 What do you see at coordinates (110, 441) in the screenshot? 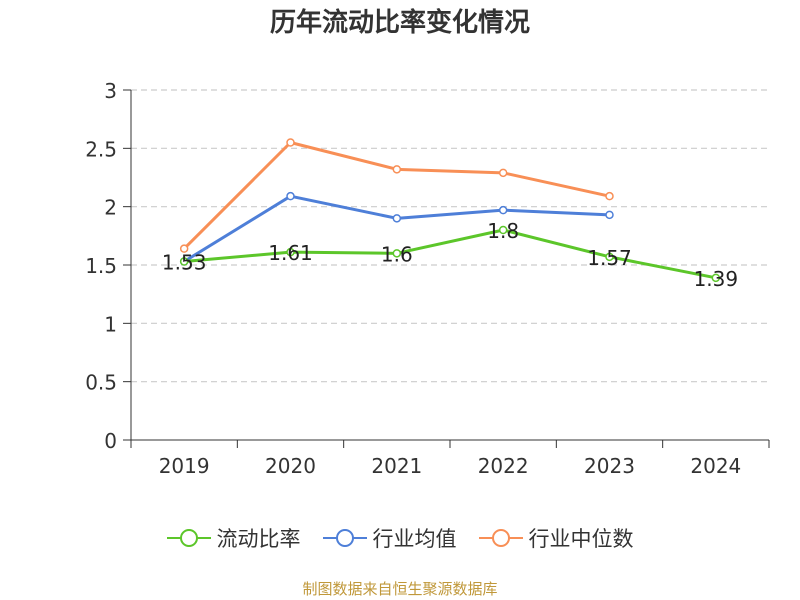
I see `y-tick-label: 0` at bounding box center [110, 441].